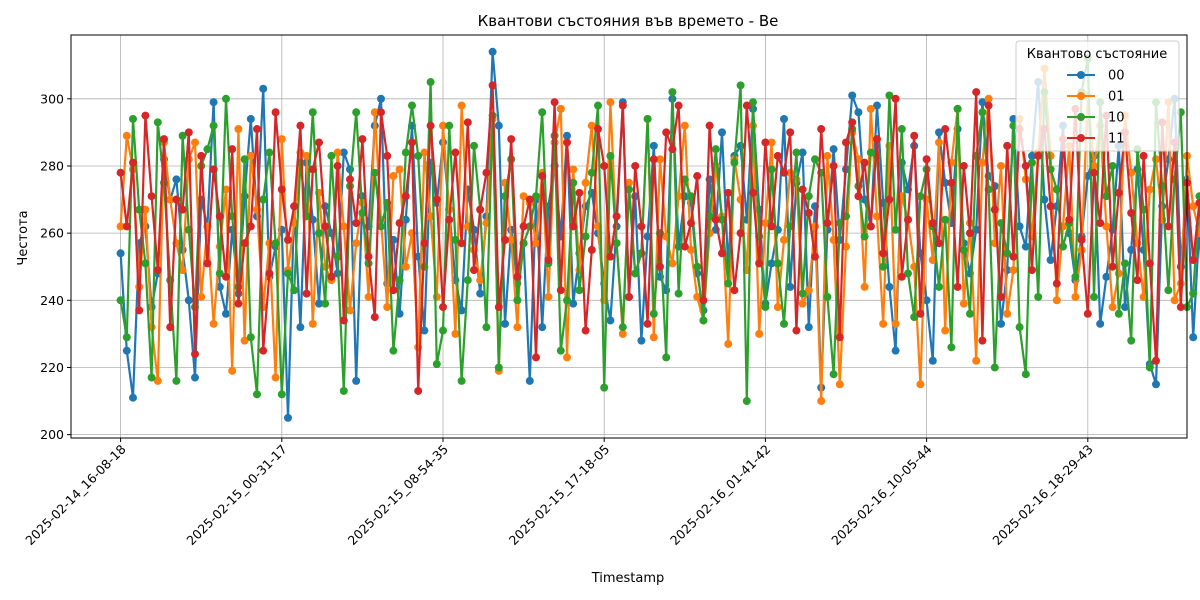 This screenshot has height=600, width=1200. Describe the element at coordinates (1096, 97) in the screenshot. I see `legend-entry-01: 01` at that location.